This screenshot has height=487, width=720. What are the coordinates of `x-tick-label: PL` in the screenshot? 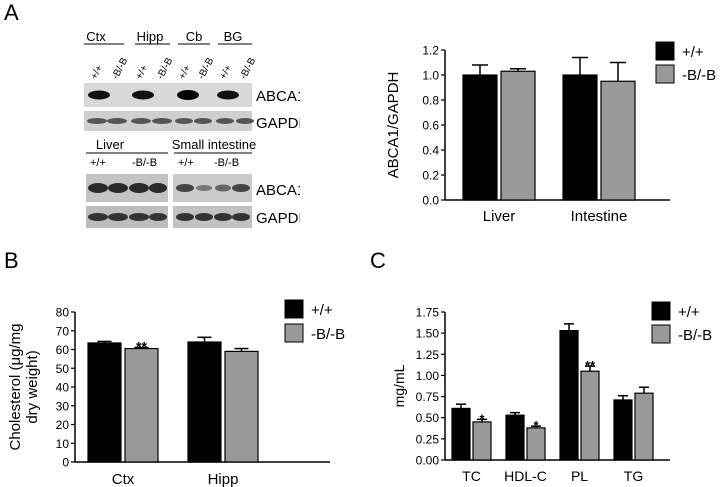 It's located at (579, 476).